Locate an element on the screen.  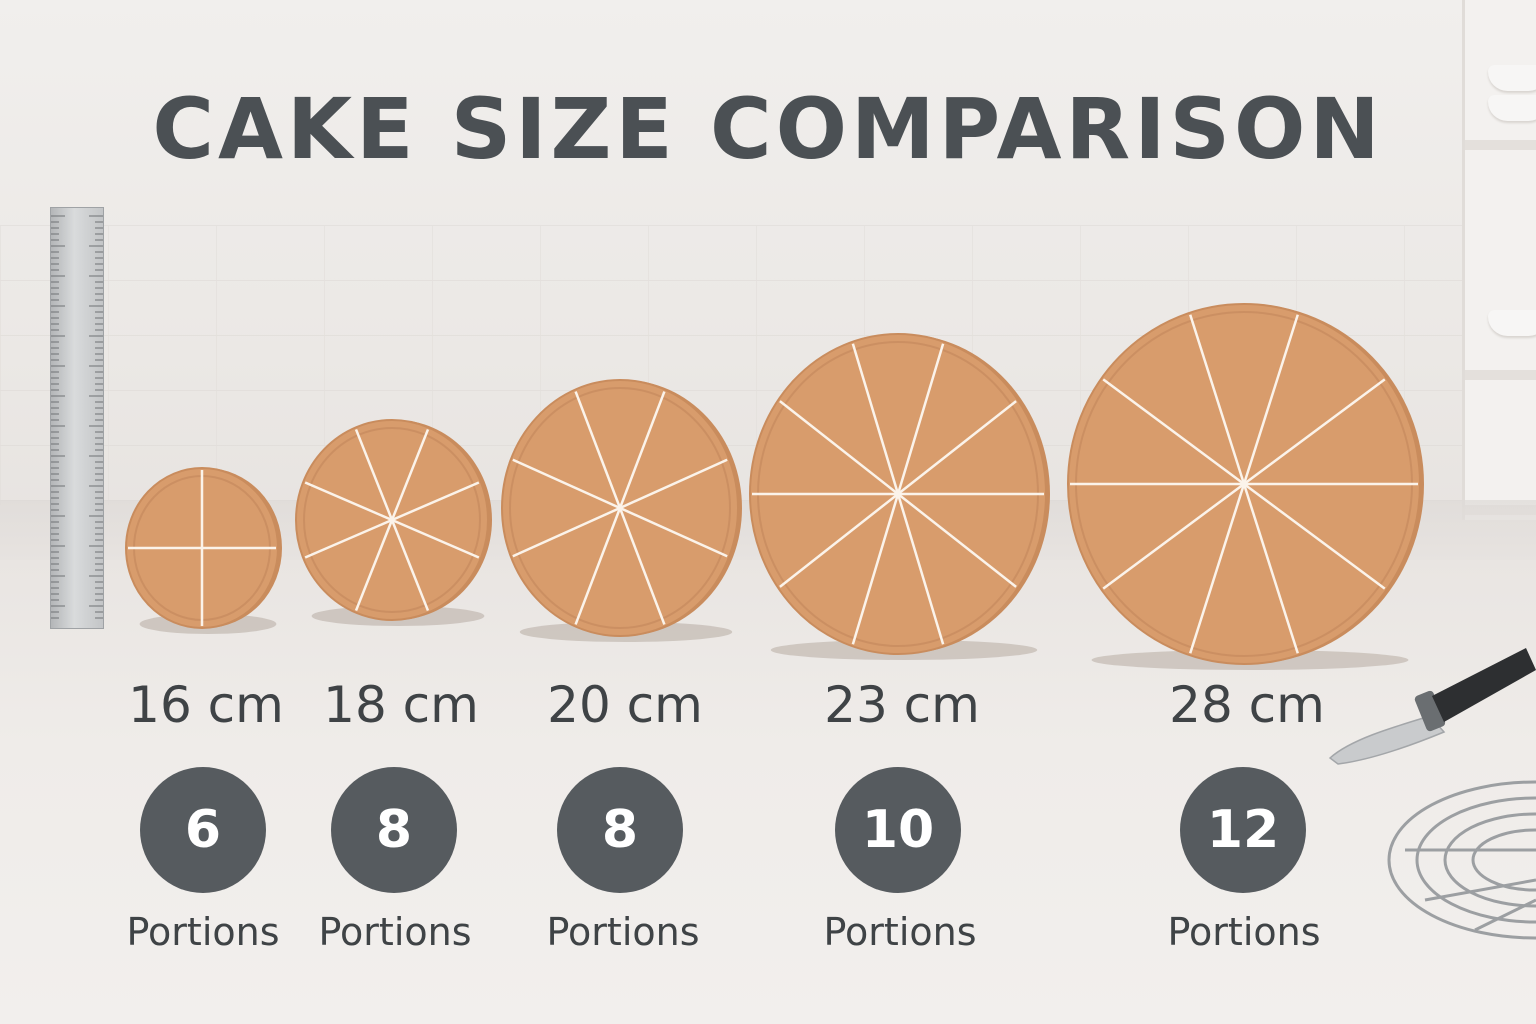
portion-count-badge-20: 8 is located at coordinates (620, 830).